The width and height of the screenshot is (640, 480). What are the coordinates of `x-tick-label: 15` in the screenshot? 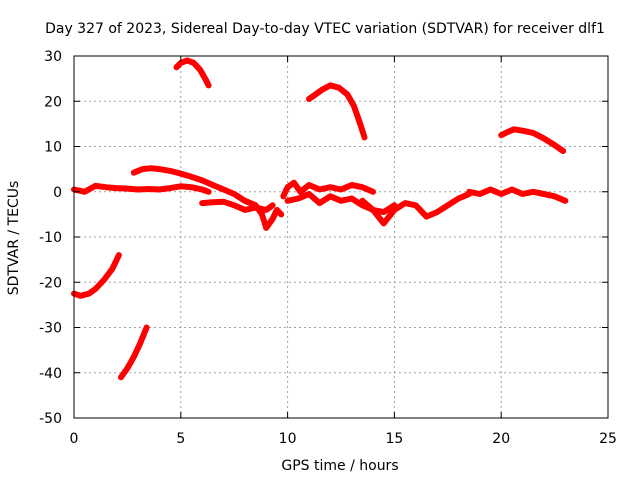 It's located at (394, 439).